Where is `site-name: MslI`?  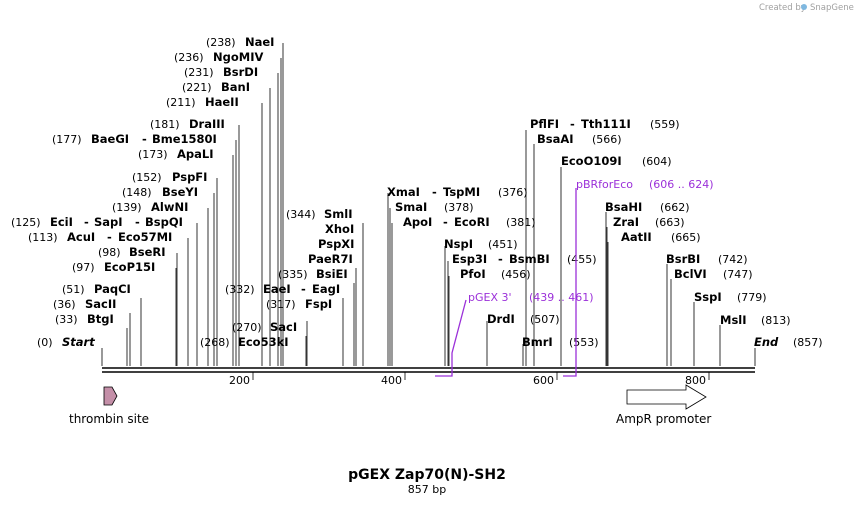
site-name: MslI is located at coordinates (733, 320).